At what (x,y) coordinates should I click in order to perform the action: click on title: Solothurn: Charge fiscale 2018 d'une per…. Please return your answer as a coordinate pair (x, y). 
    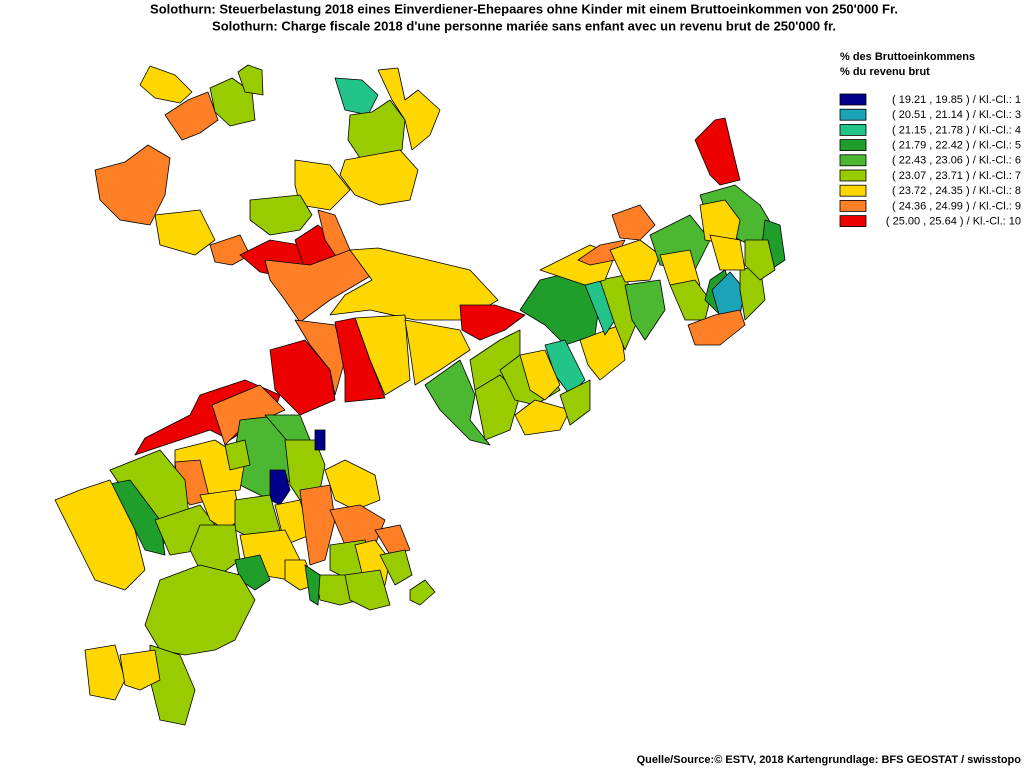
    Looking at the image, I should click on (524, 25).